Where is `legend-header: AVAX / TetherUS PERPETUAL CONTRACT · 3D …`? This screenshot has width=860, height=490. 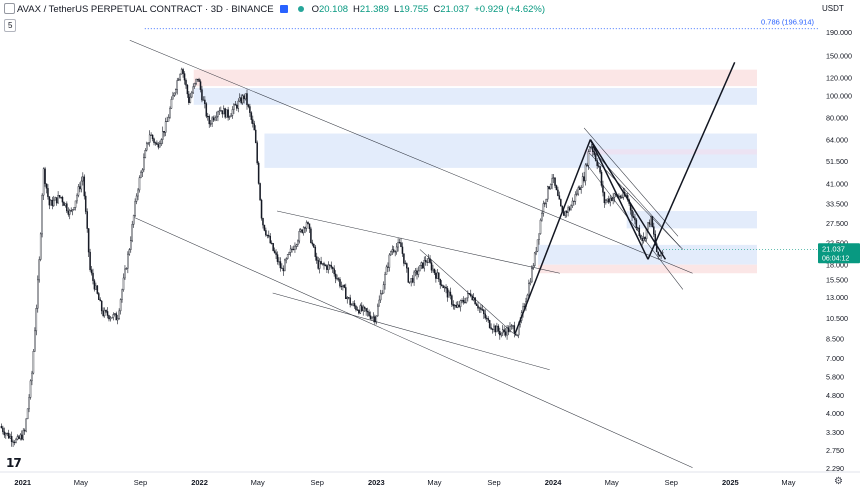 legend-header: AVAX / TetherUS PERPETUAL CONTRACT · 3D … is located at coordinates (409, 9).